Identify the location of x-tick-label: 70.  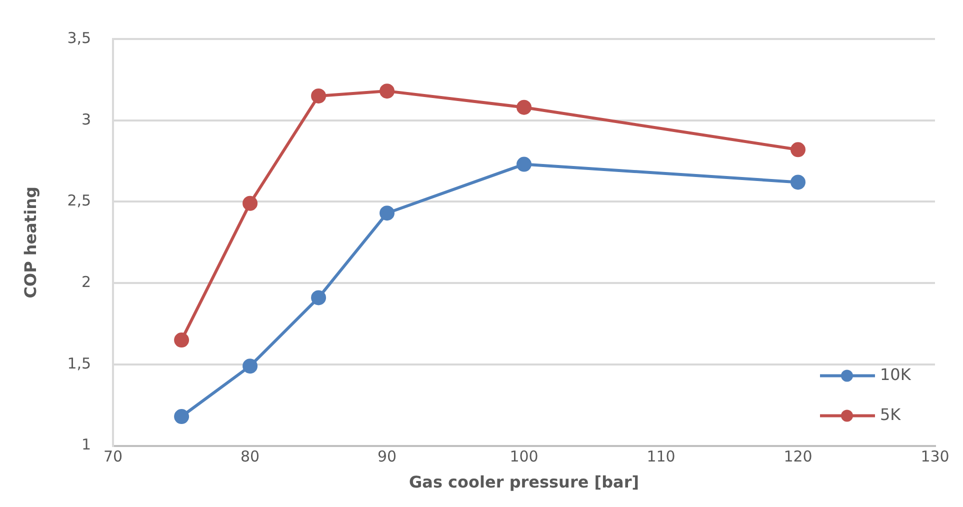
(113, 457).